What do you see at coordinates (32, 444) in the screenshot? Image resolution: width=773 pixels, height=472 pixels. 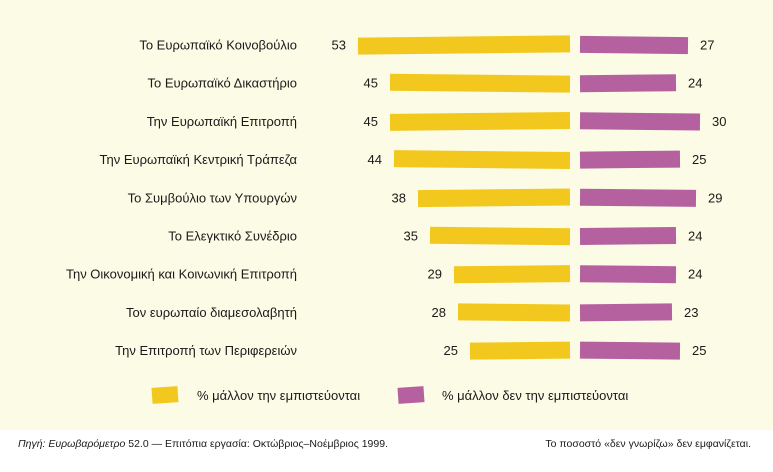 I see `source-label: Πηγή:` at bounding box center [32, 444].